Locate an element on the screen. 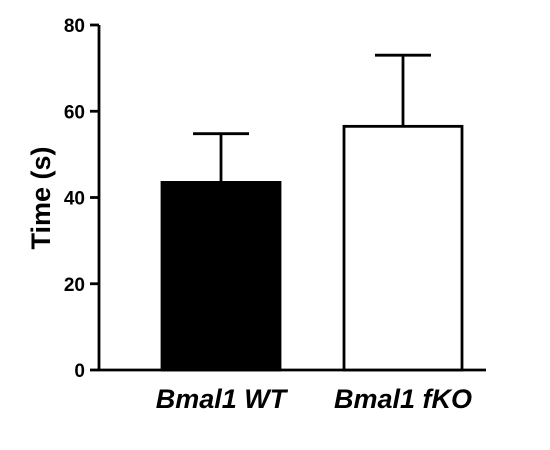 The width and height of the screenshot is (550, 450). y-axis-title: Time (s) is located at coordinates (41, 197).